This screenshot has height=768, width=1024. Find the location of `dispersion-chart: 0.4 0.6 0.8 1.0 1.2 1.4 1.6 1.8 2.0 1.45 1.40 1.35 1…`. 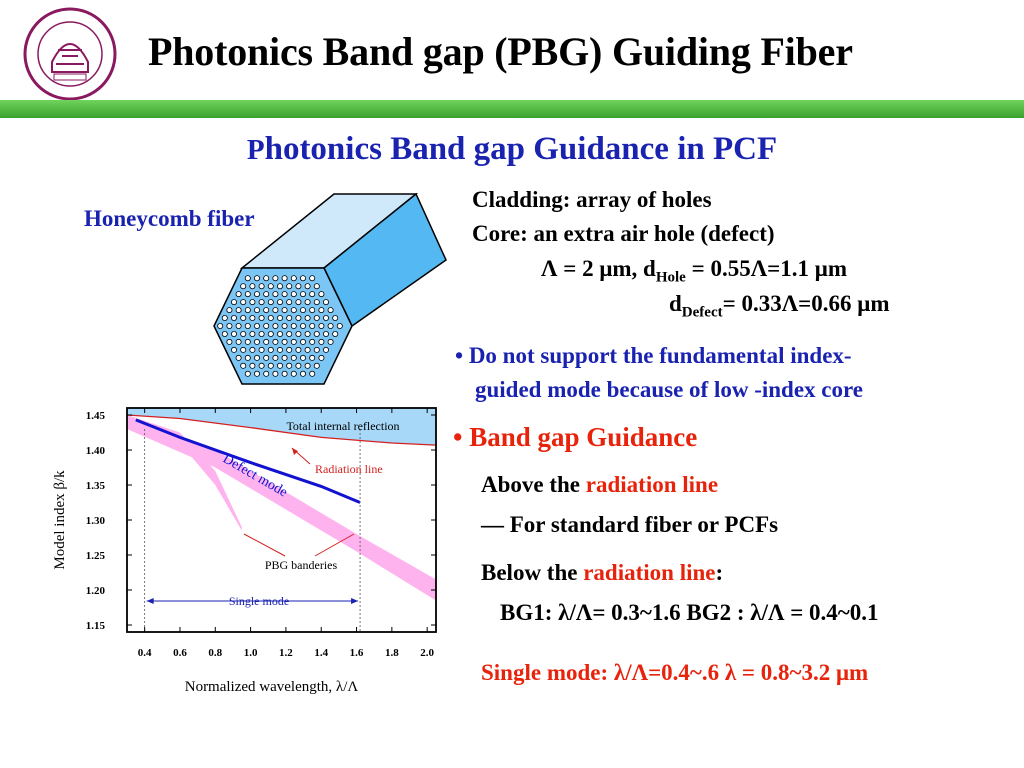

dispersion-chart: 0.4 0.6 0.8 1.0 1.2 1.4 1.6 1.8 2.0 1.45 1.40 1.35 1… is located at coordinates (244, 551).